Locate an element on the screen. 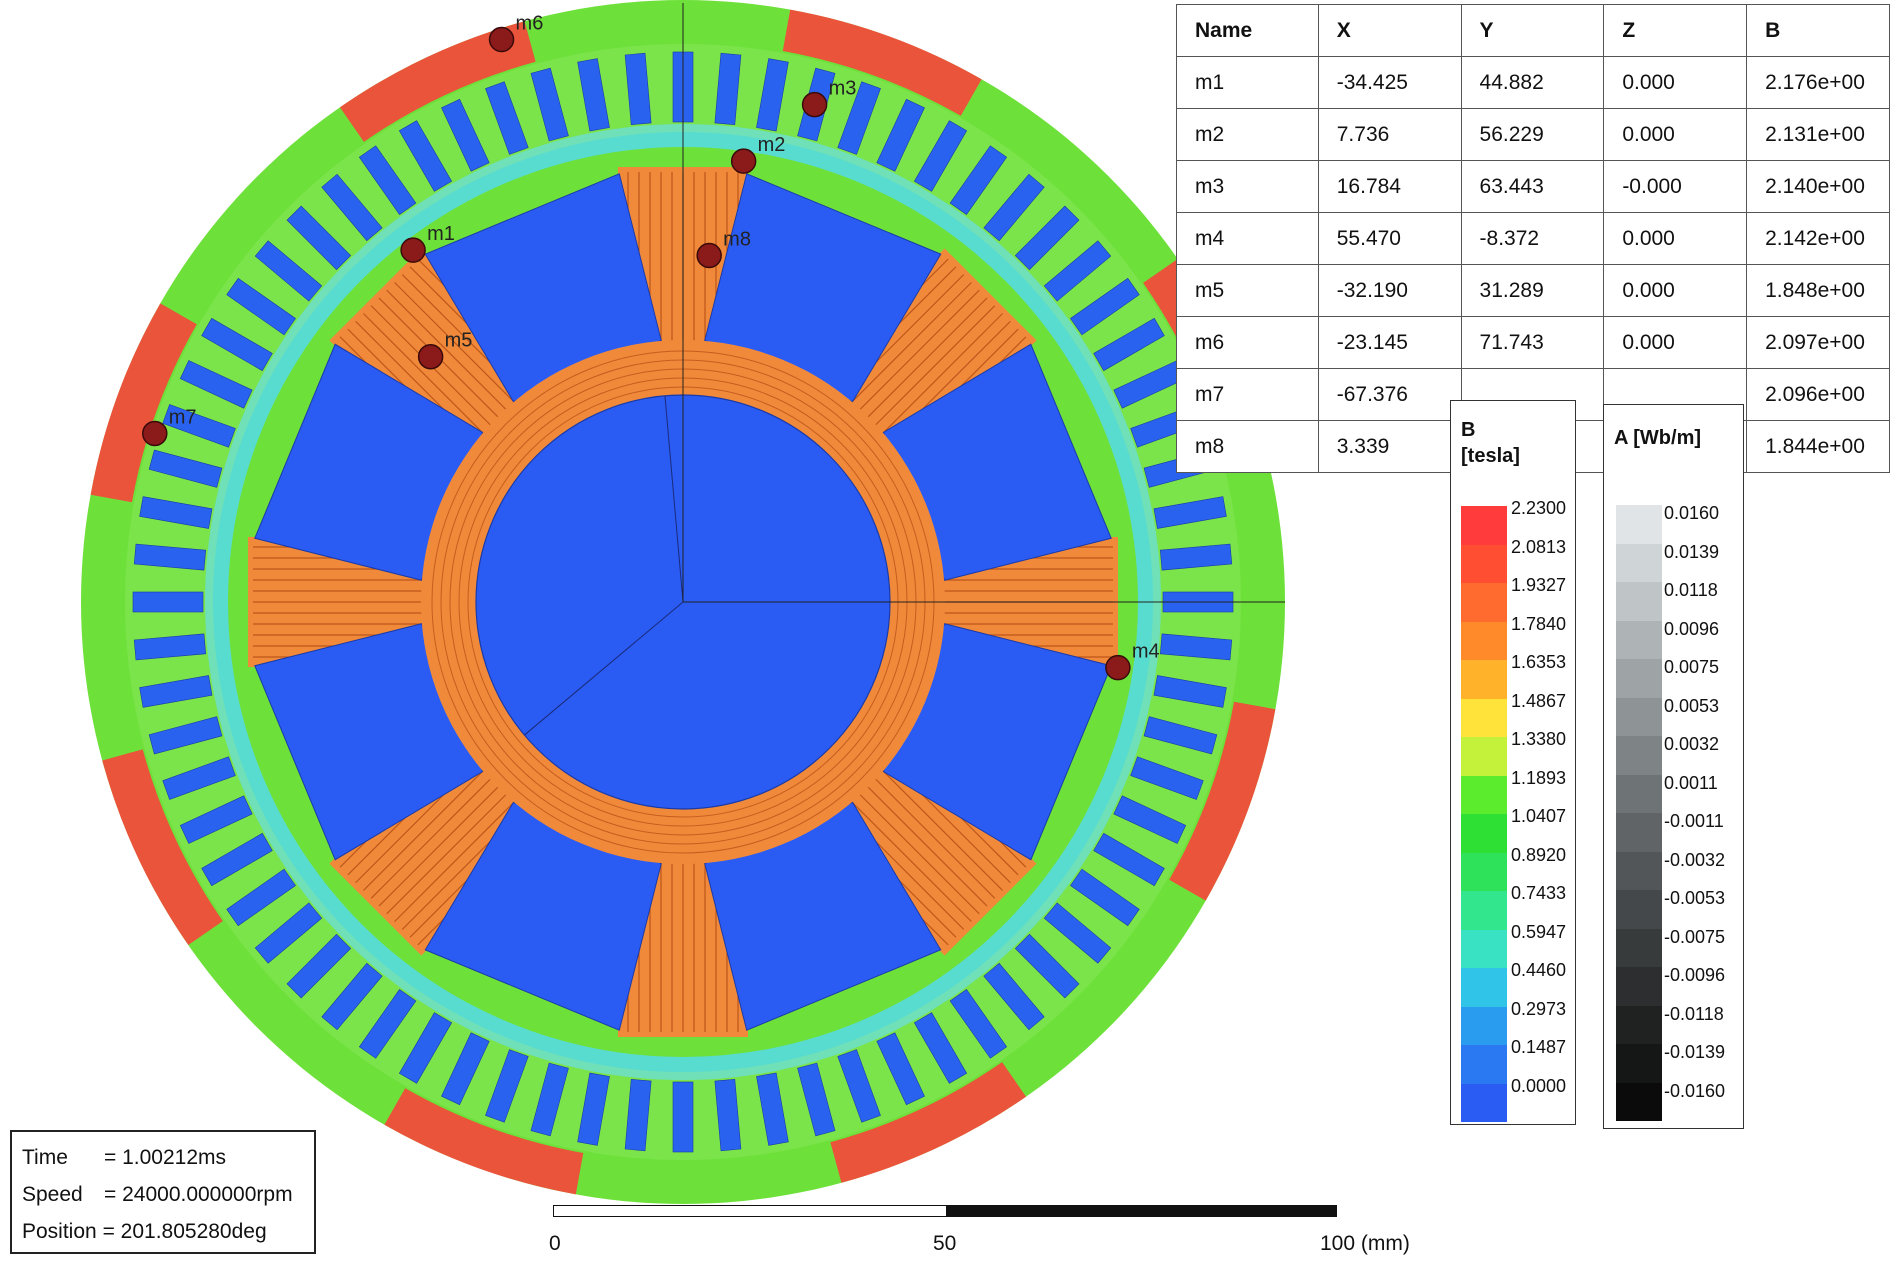 The width and height of the screenshot is (1890, 1261). col-x-header: X is located at coordinates (1389, 30).